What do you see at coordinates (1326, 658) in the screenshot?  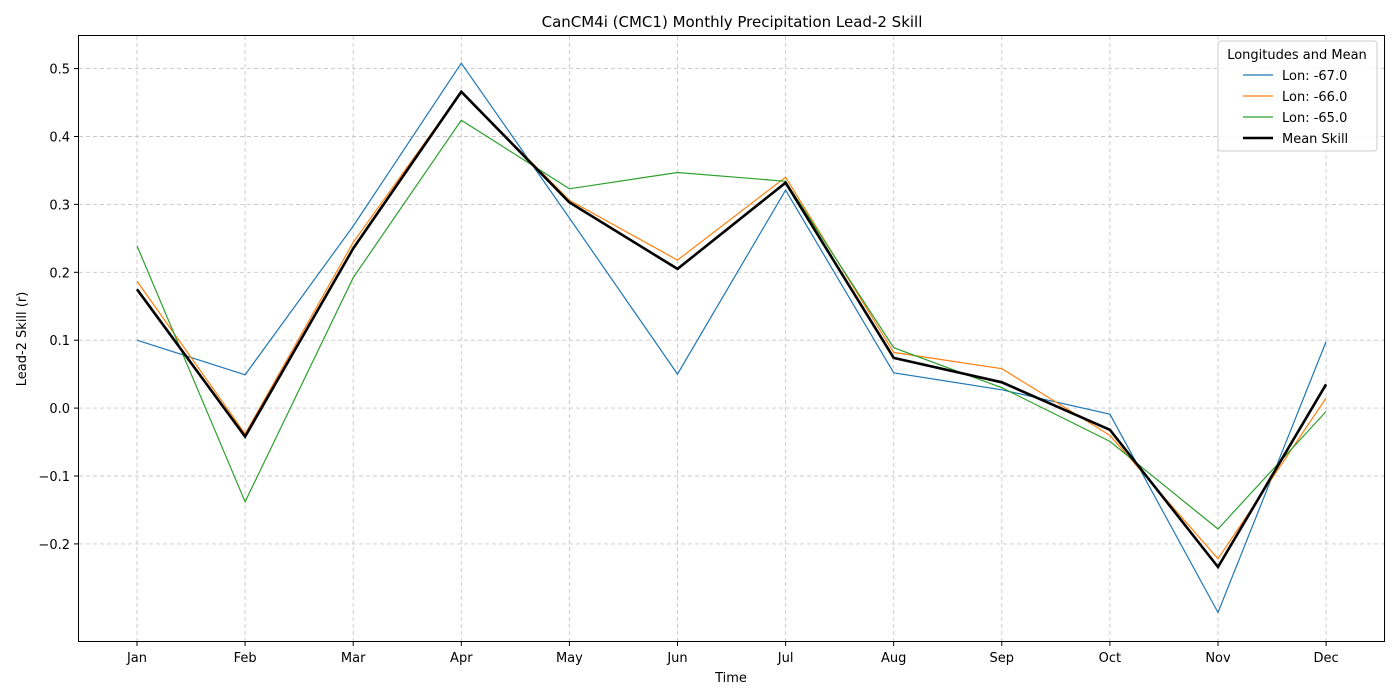 I see `x-tick-label: Dec` at bounding box center [1326, 658].